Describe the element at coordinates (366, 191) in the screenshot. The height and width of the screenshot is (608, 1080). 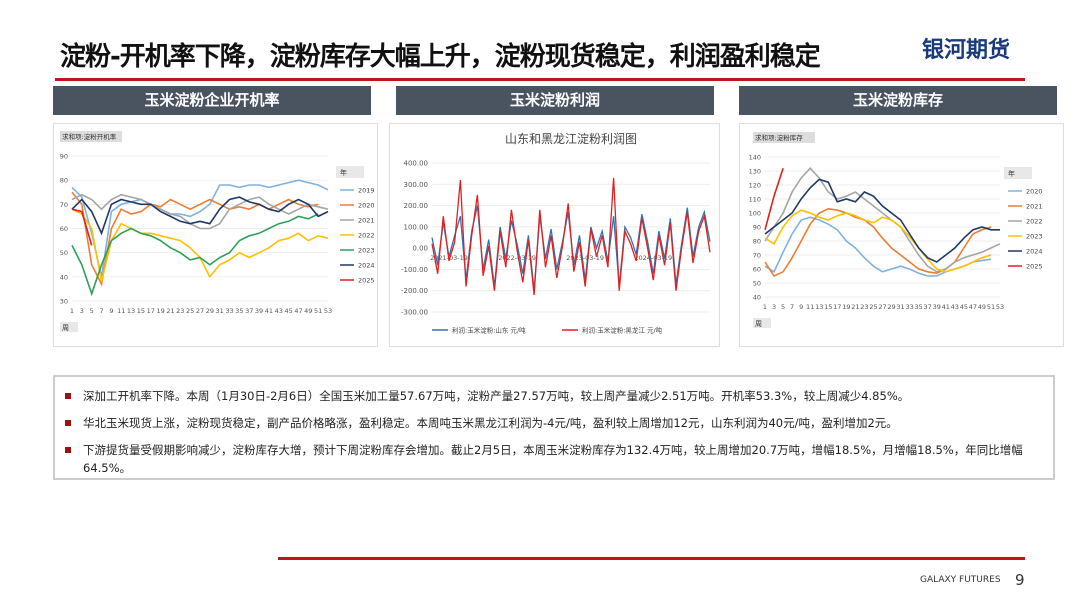
I see `legend-label: 2019` at that location.